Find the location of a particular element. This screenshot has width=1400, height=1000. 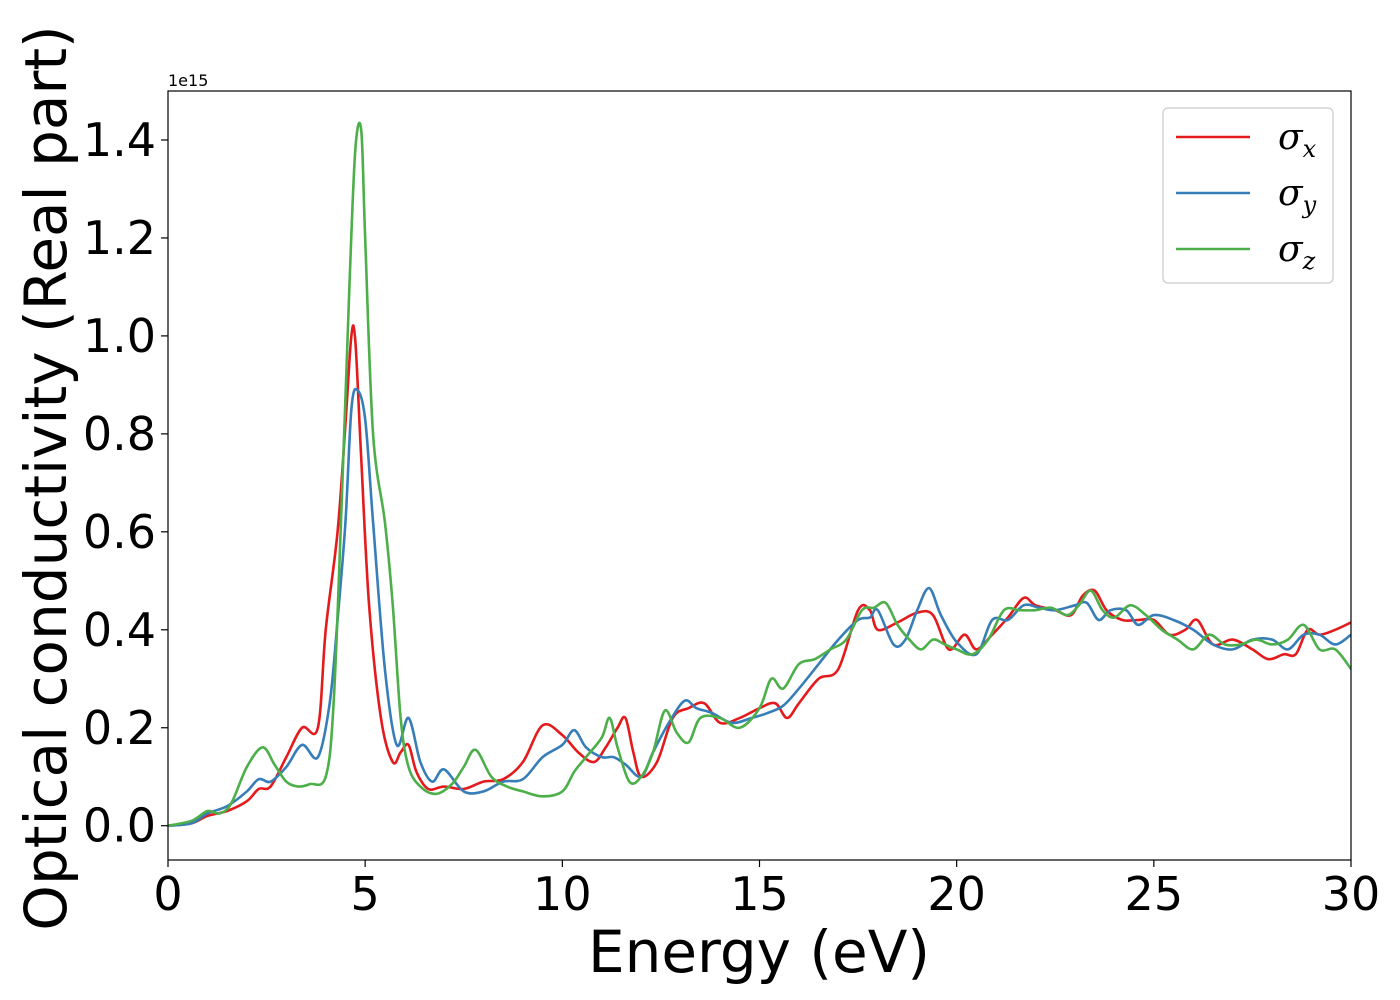

y-tick-label: 0.8 is located at coordinates (119, 434).